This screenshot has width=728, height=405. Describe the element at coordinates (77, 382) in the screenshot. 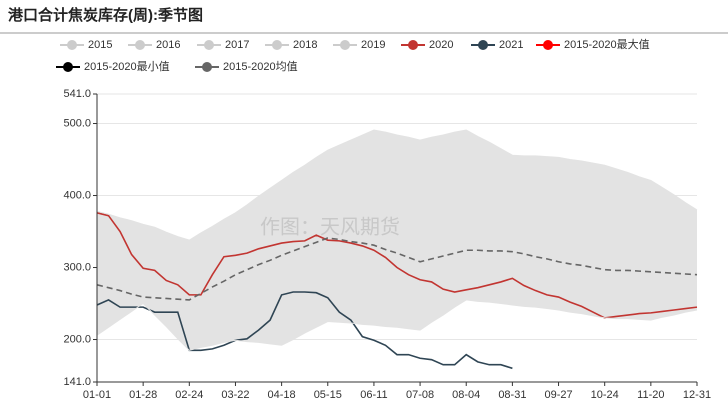

I see `y-tick-label: 141.0` at that location.